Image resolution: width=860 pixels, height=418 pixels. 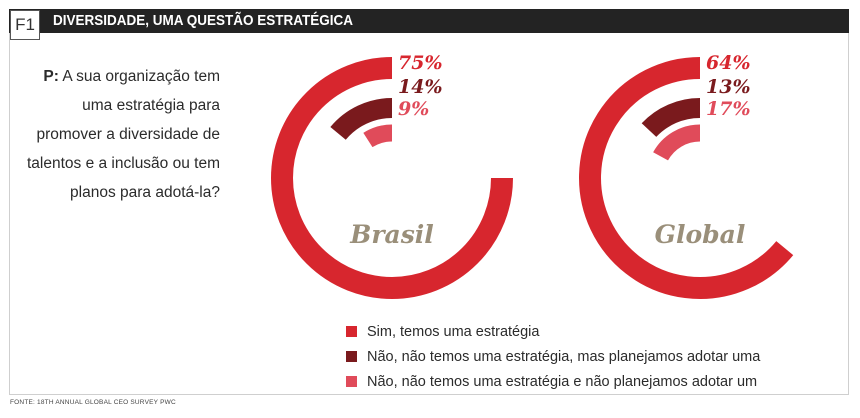 I want to click on chart-global: 64%13%17% Global, so click(x=686, y=175).